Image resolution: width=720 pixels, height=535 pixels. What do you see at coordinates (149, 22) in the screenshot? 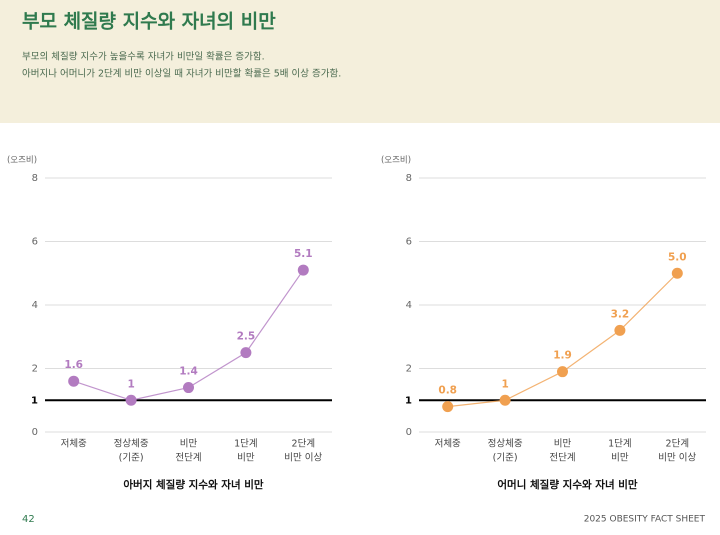
I see `title: 부모 체질량 지수와 자녀의 비만` at bounding box center [149, 22].